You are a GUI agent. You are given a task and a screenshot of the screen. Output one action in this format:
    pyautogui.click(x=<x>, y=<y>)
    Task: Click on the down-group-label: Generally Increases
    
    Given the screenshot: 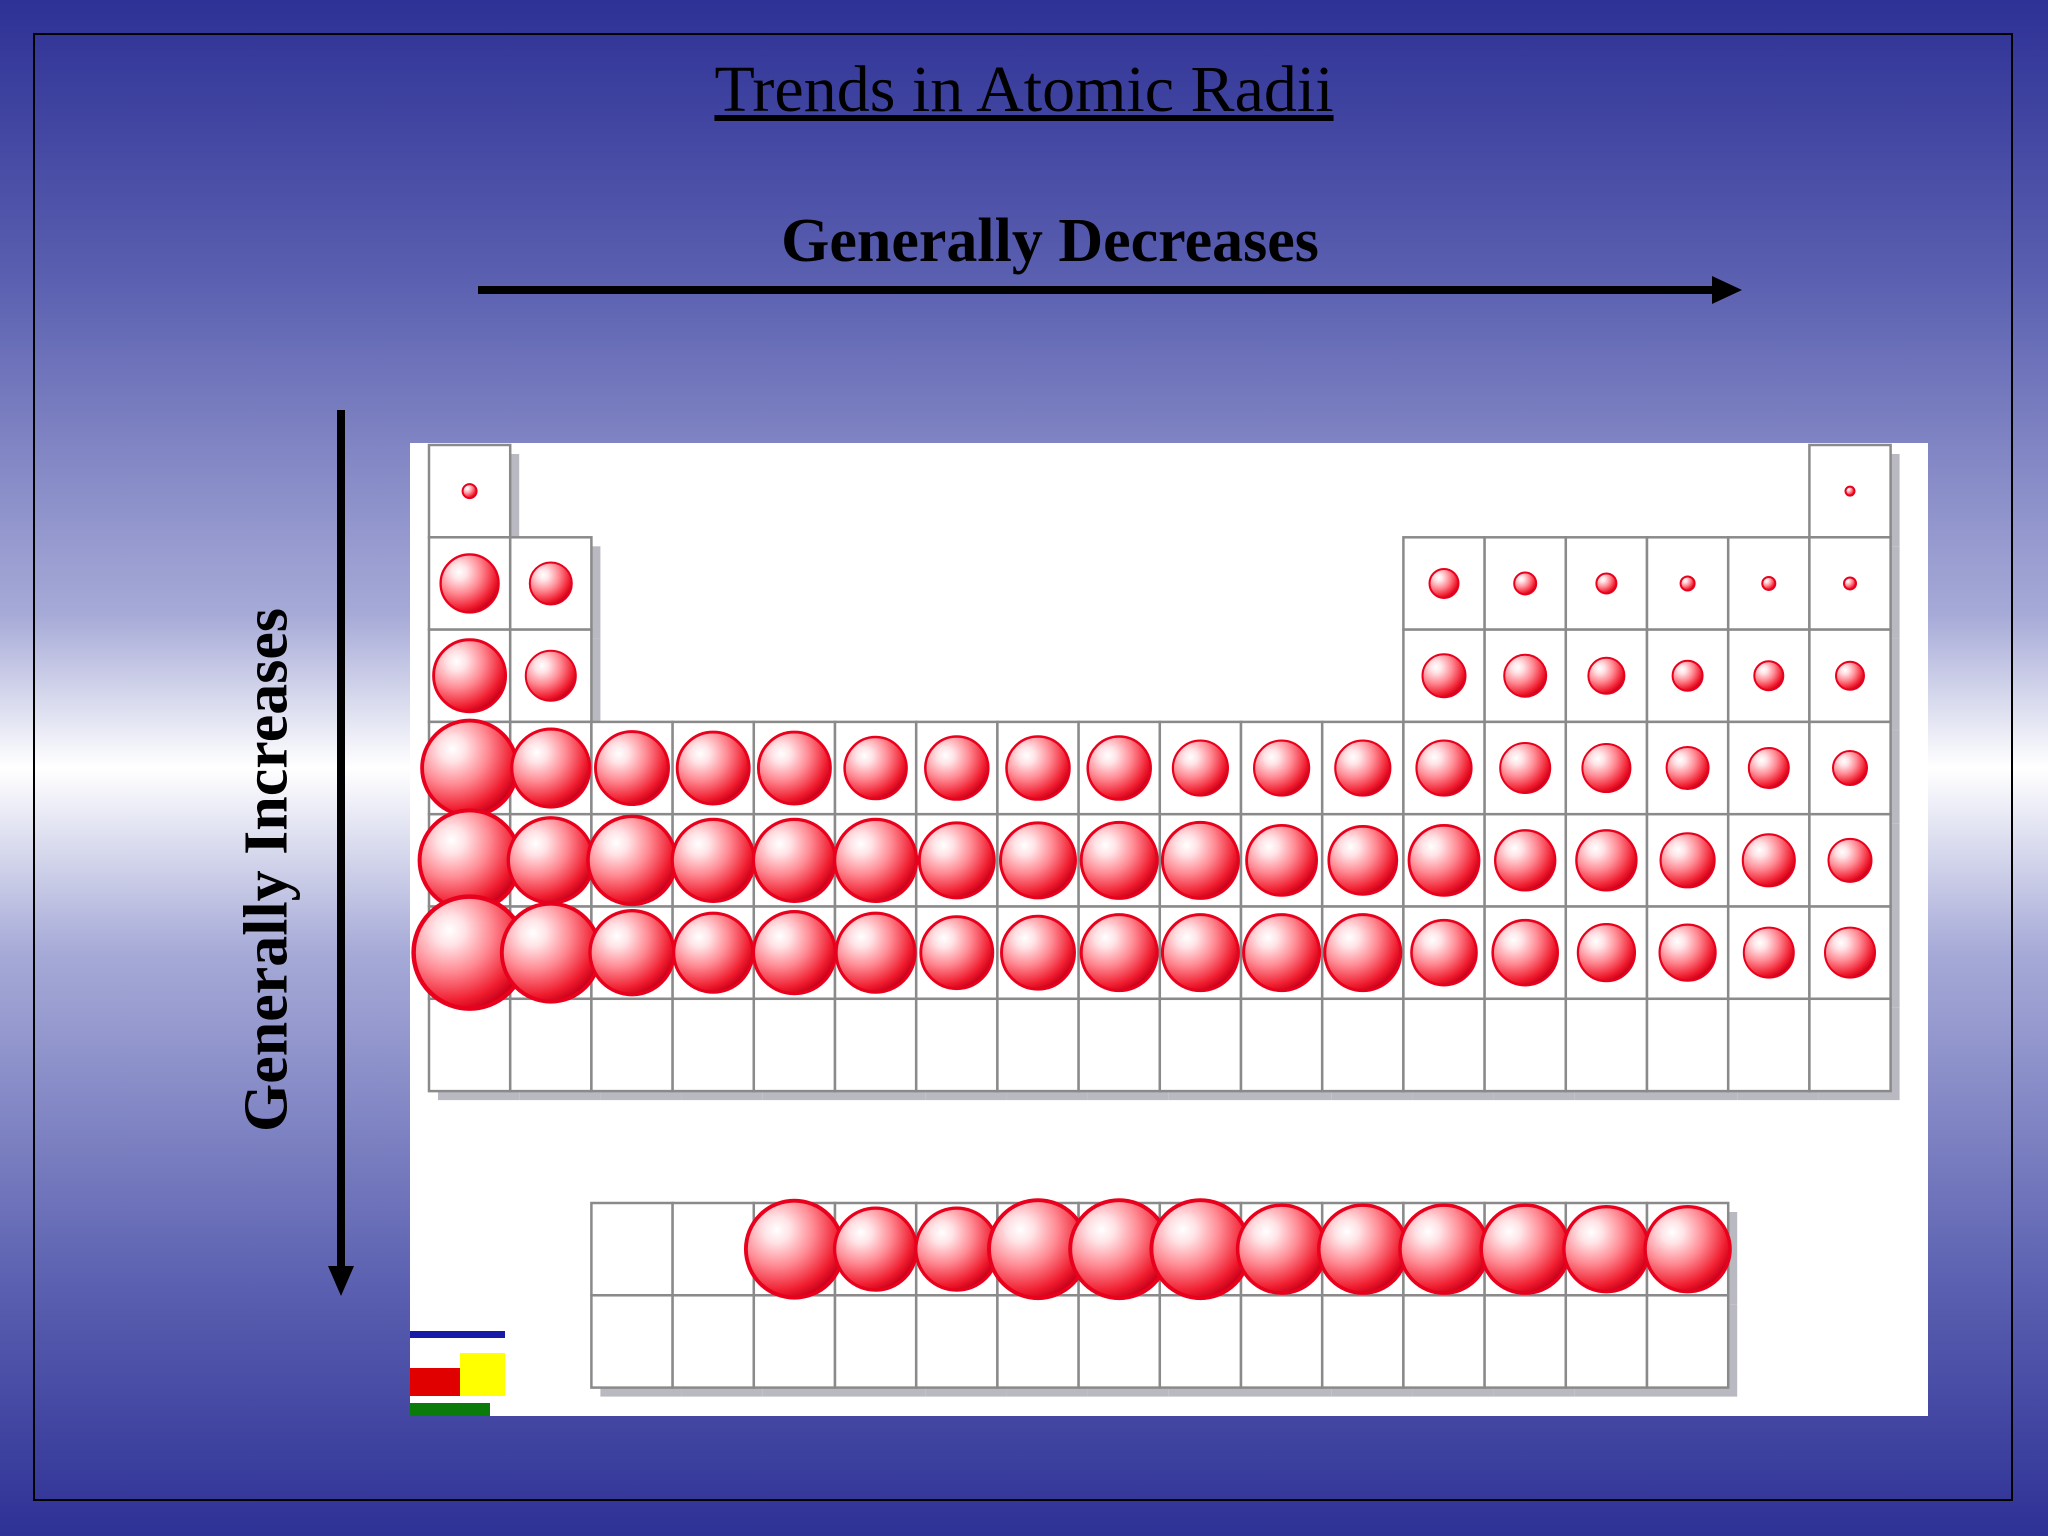 What is the action you would take?
    pyautogui.click(x=266, y=870)
    